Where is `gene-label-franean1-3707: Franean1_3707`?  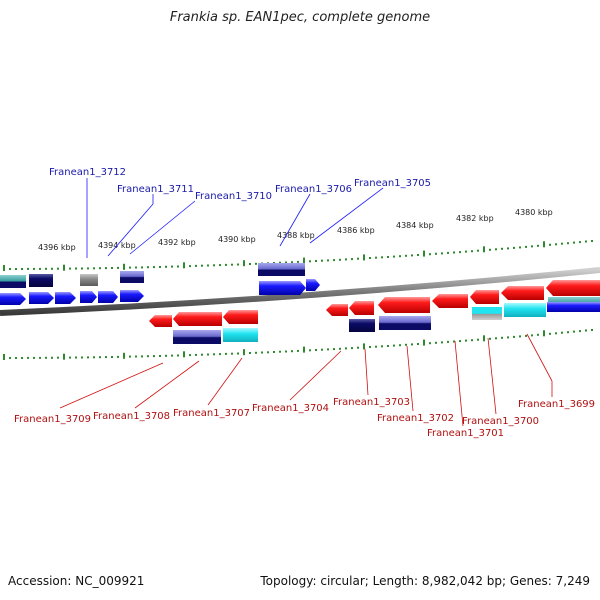 gene-label-franean1-3707: Franean1_3707 is located at coordinates (211, 413).